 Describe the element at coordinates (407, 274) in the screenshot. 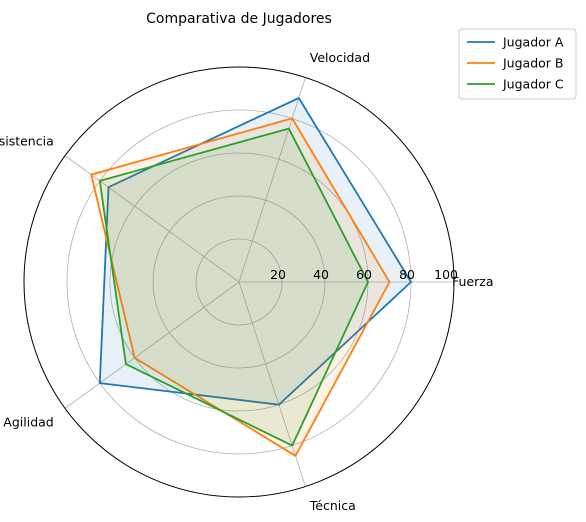

I see `radial-tick-label: 80` at that location.